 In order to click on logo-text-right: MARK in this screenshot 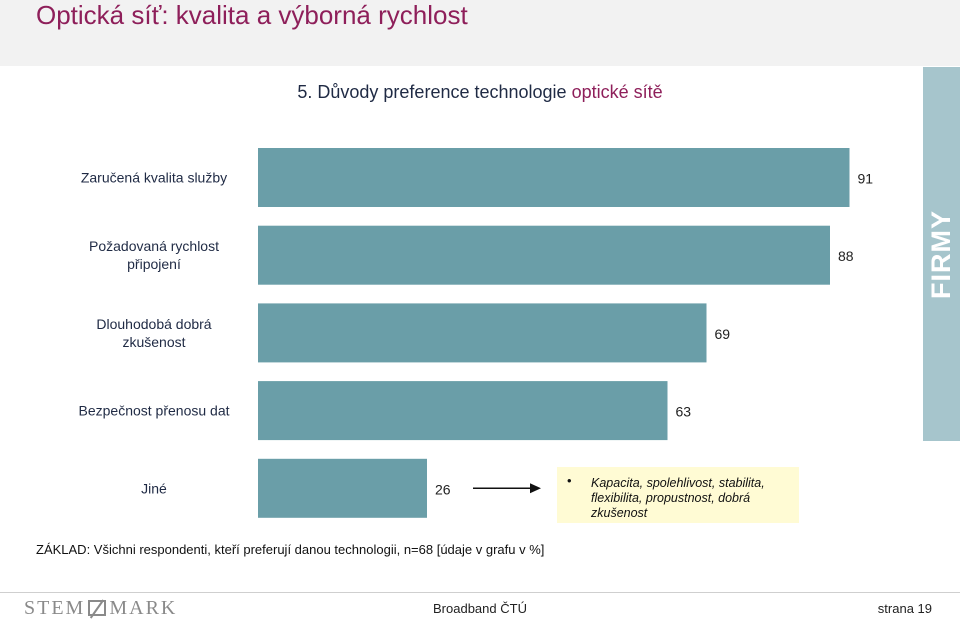, I will do `click(143, 607)`.